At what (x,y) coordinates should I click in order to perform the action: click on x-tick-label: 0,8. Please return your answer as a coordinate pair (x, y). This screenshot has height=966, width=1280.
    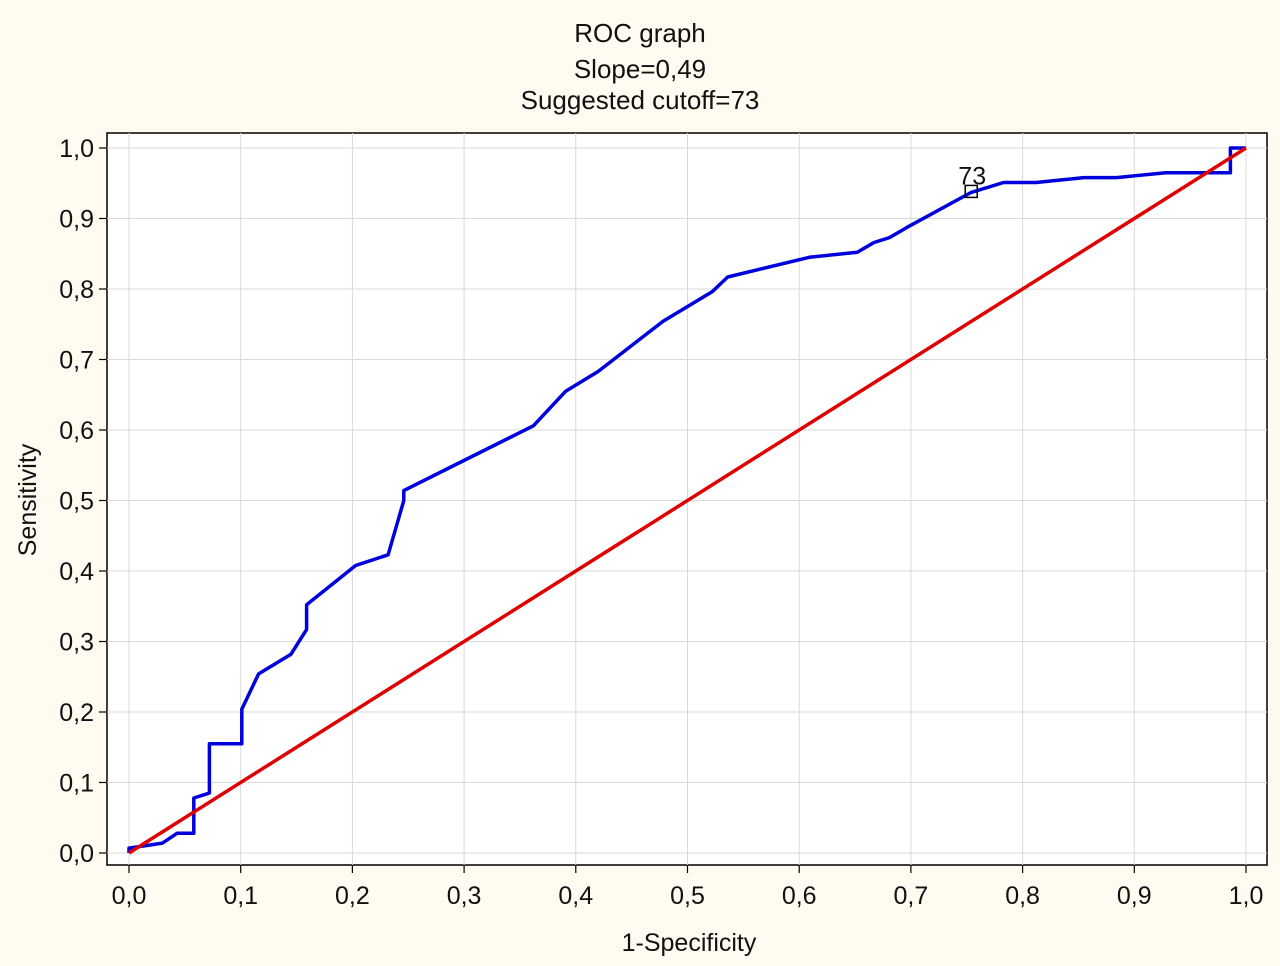
    Looking at the image, I should click on (1022, 896).